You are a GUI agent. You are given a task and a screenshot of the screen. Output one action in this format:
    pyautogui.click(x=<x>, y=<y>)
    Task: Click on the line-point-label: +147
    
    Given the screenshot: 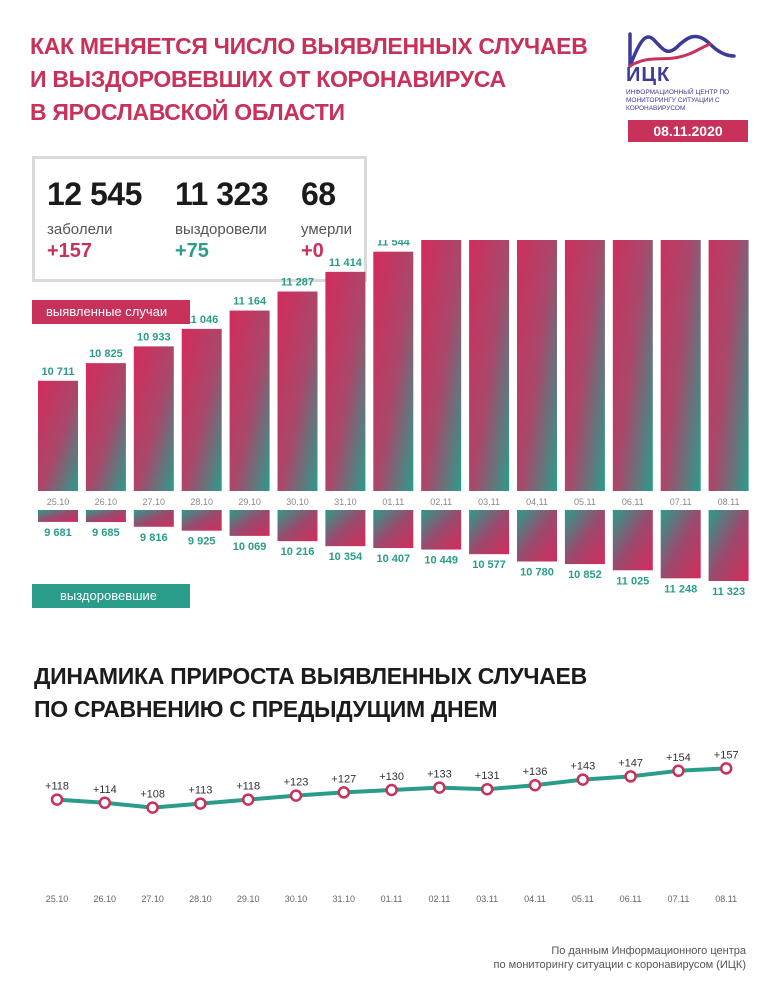 What is the action you would take?
    pyautogui.click(x=630, y=763)
    